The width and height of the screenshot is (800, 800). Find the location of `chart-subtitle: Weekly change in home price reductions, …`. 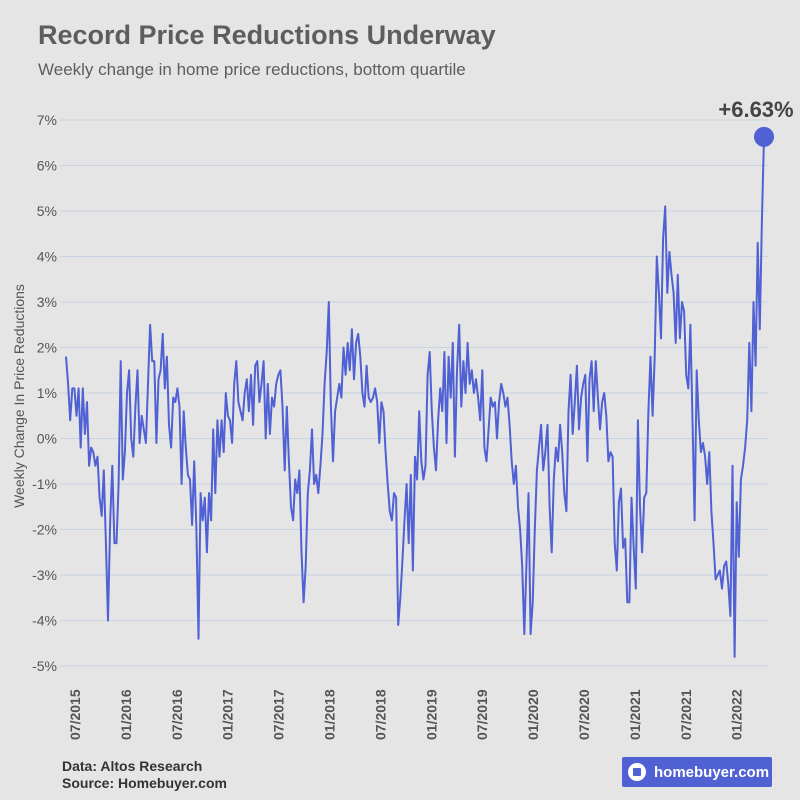

chart-subtitle: Weekly change in home price reductions, … is located at coordinates (252, 69).